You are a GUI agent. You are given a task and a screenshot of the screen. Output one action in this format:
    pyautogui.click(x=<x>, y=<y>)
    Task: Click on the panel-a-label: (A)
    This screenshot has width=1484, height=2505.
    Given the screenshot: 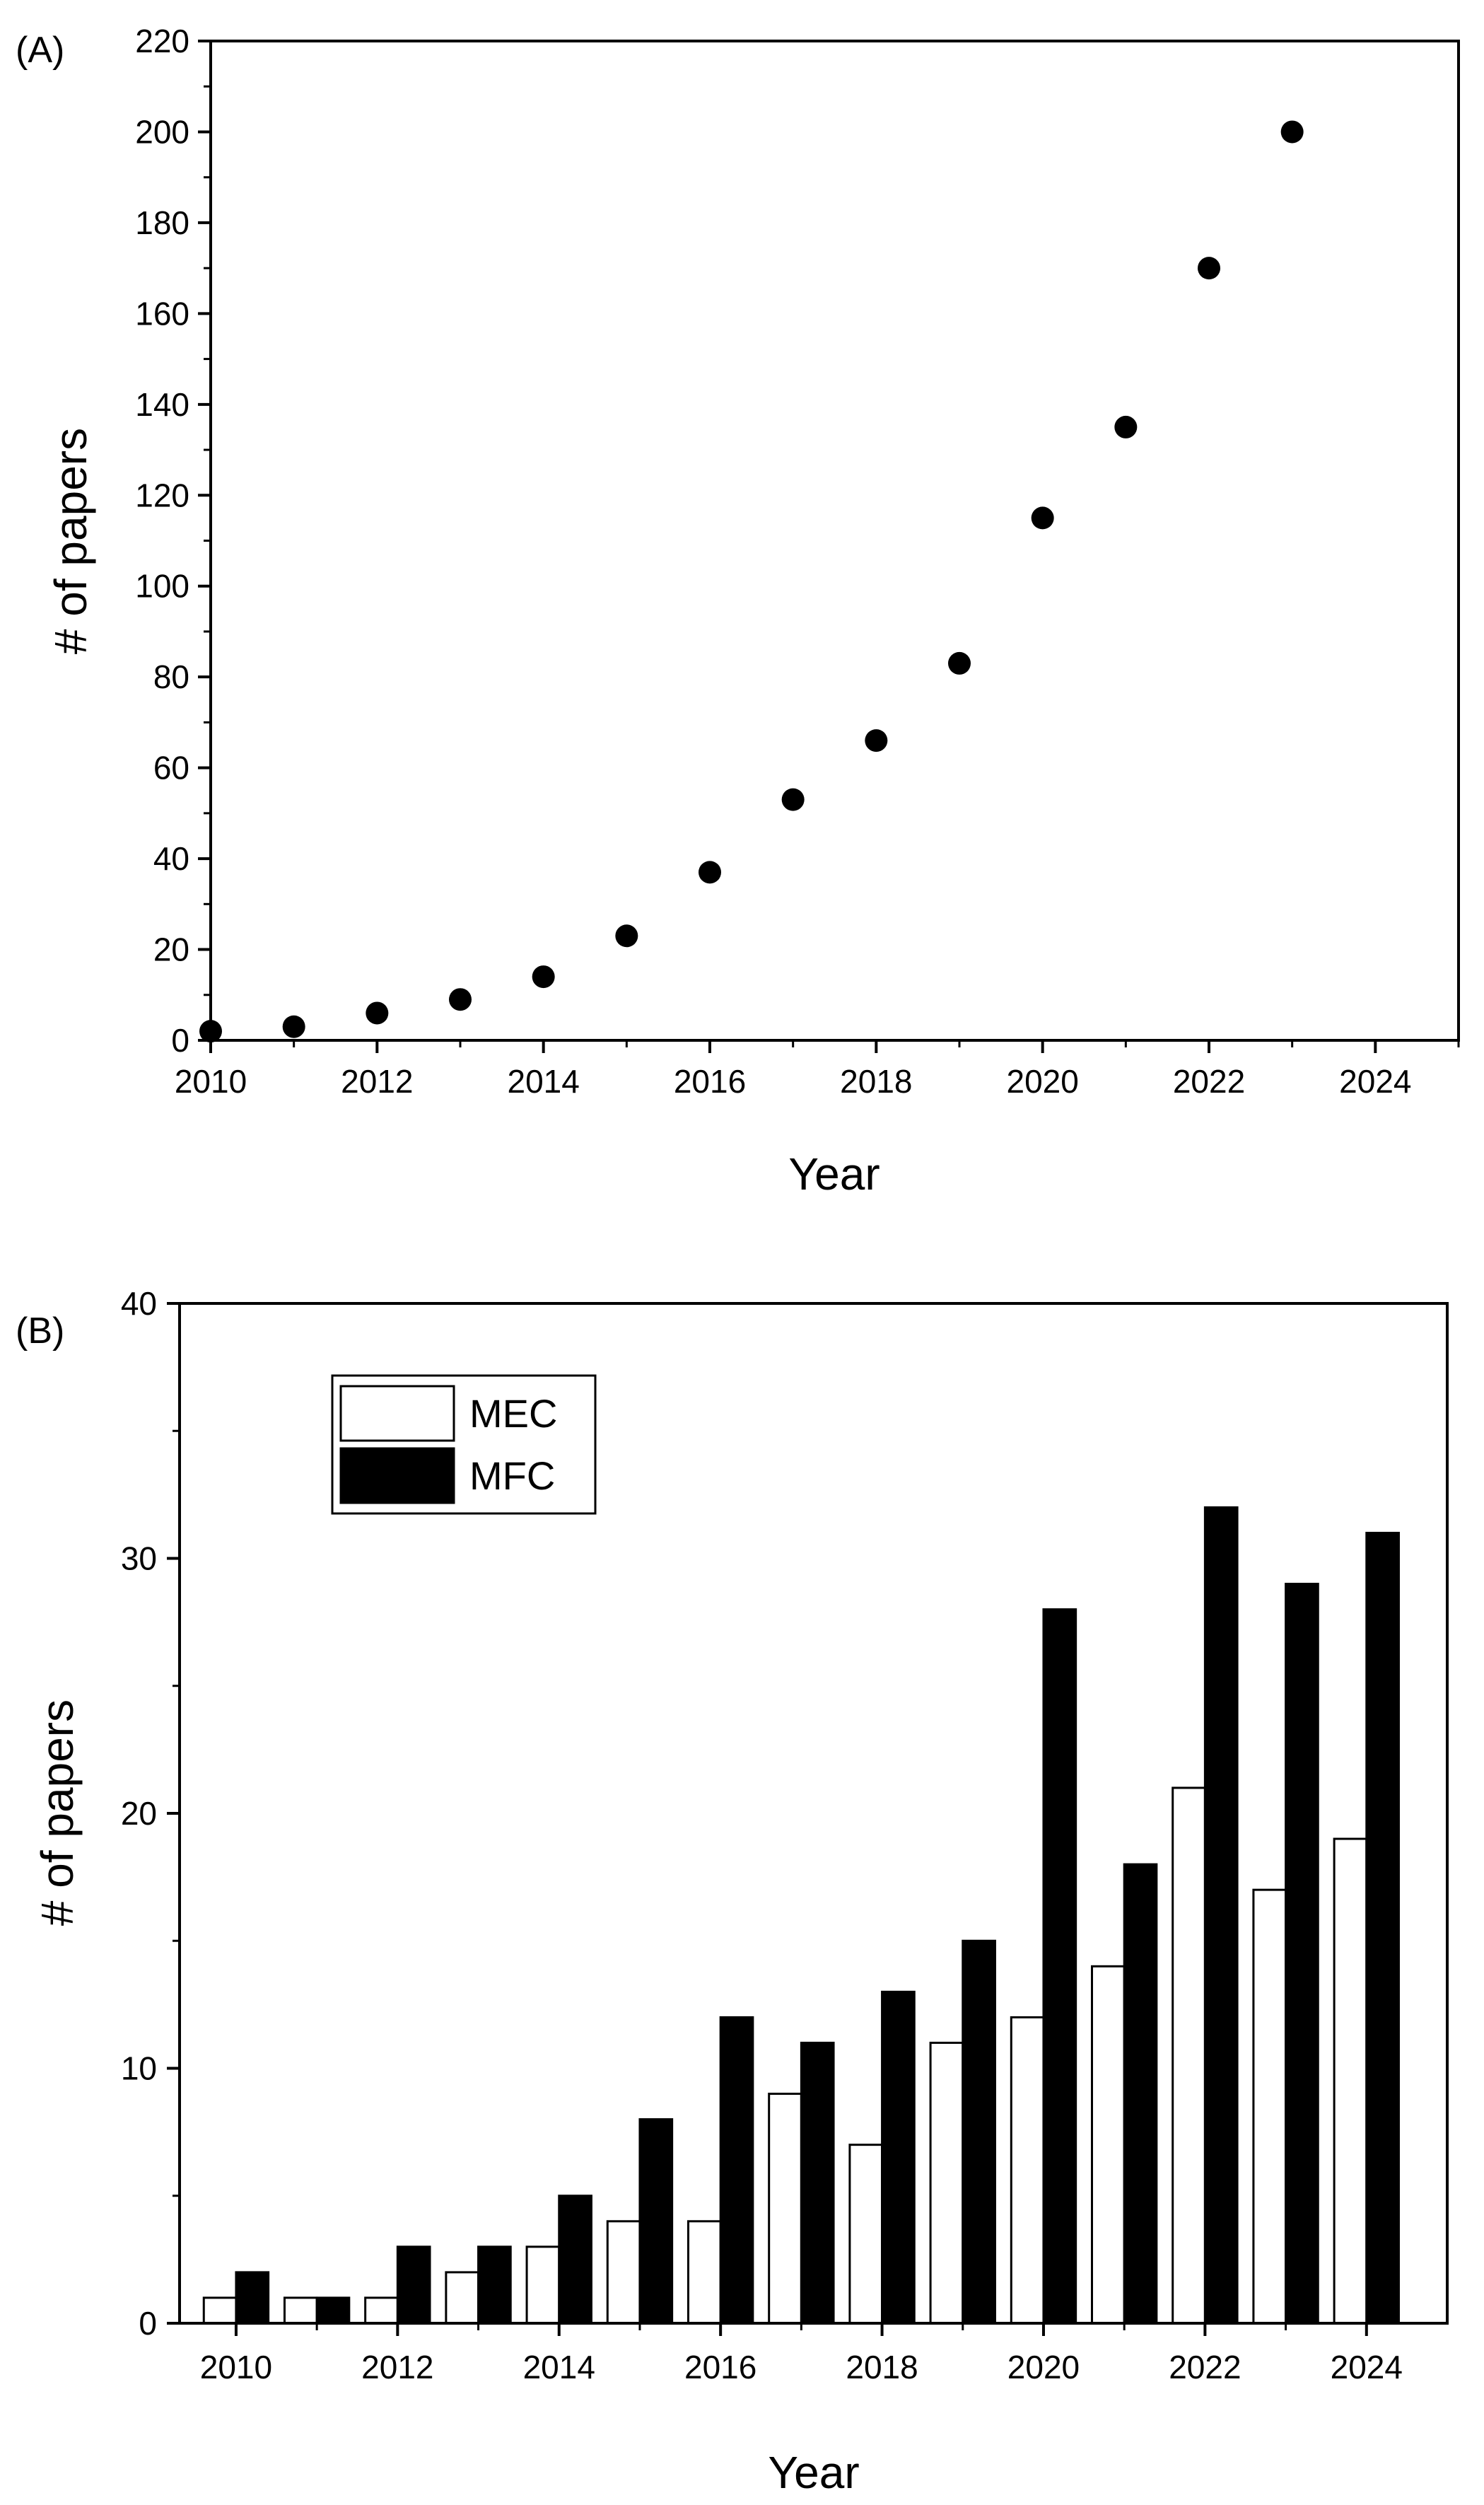 What is the action you would take?
    pyautogui.click(x=40, y=51)
    